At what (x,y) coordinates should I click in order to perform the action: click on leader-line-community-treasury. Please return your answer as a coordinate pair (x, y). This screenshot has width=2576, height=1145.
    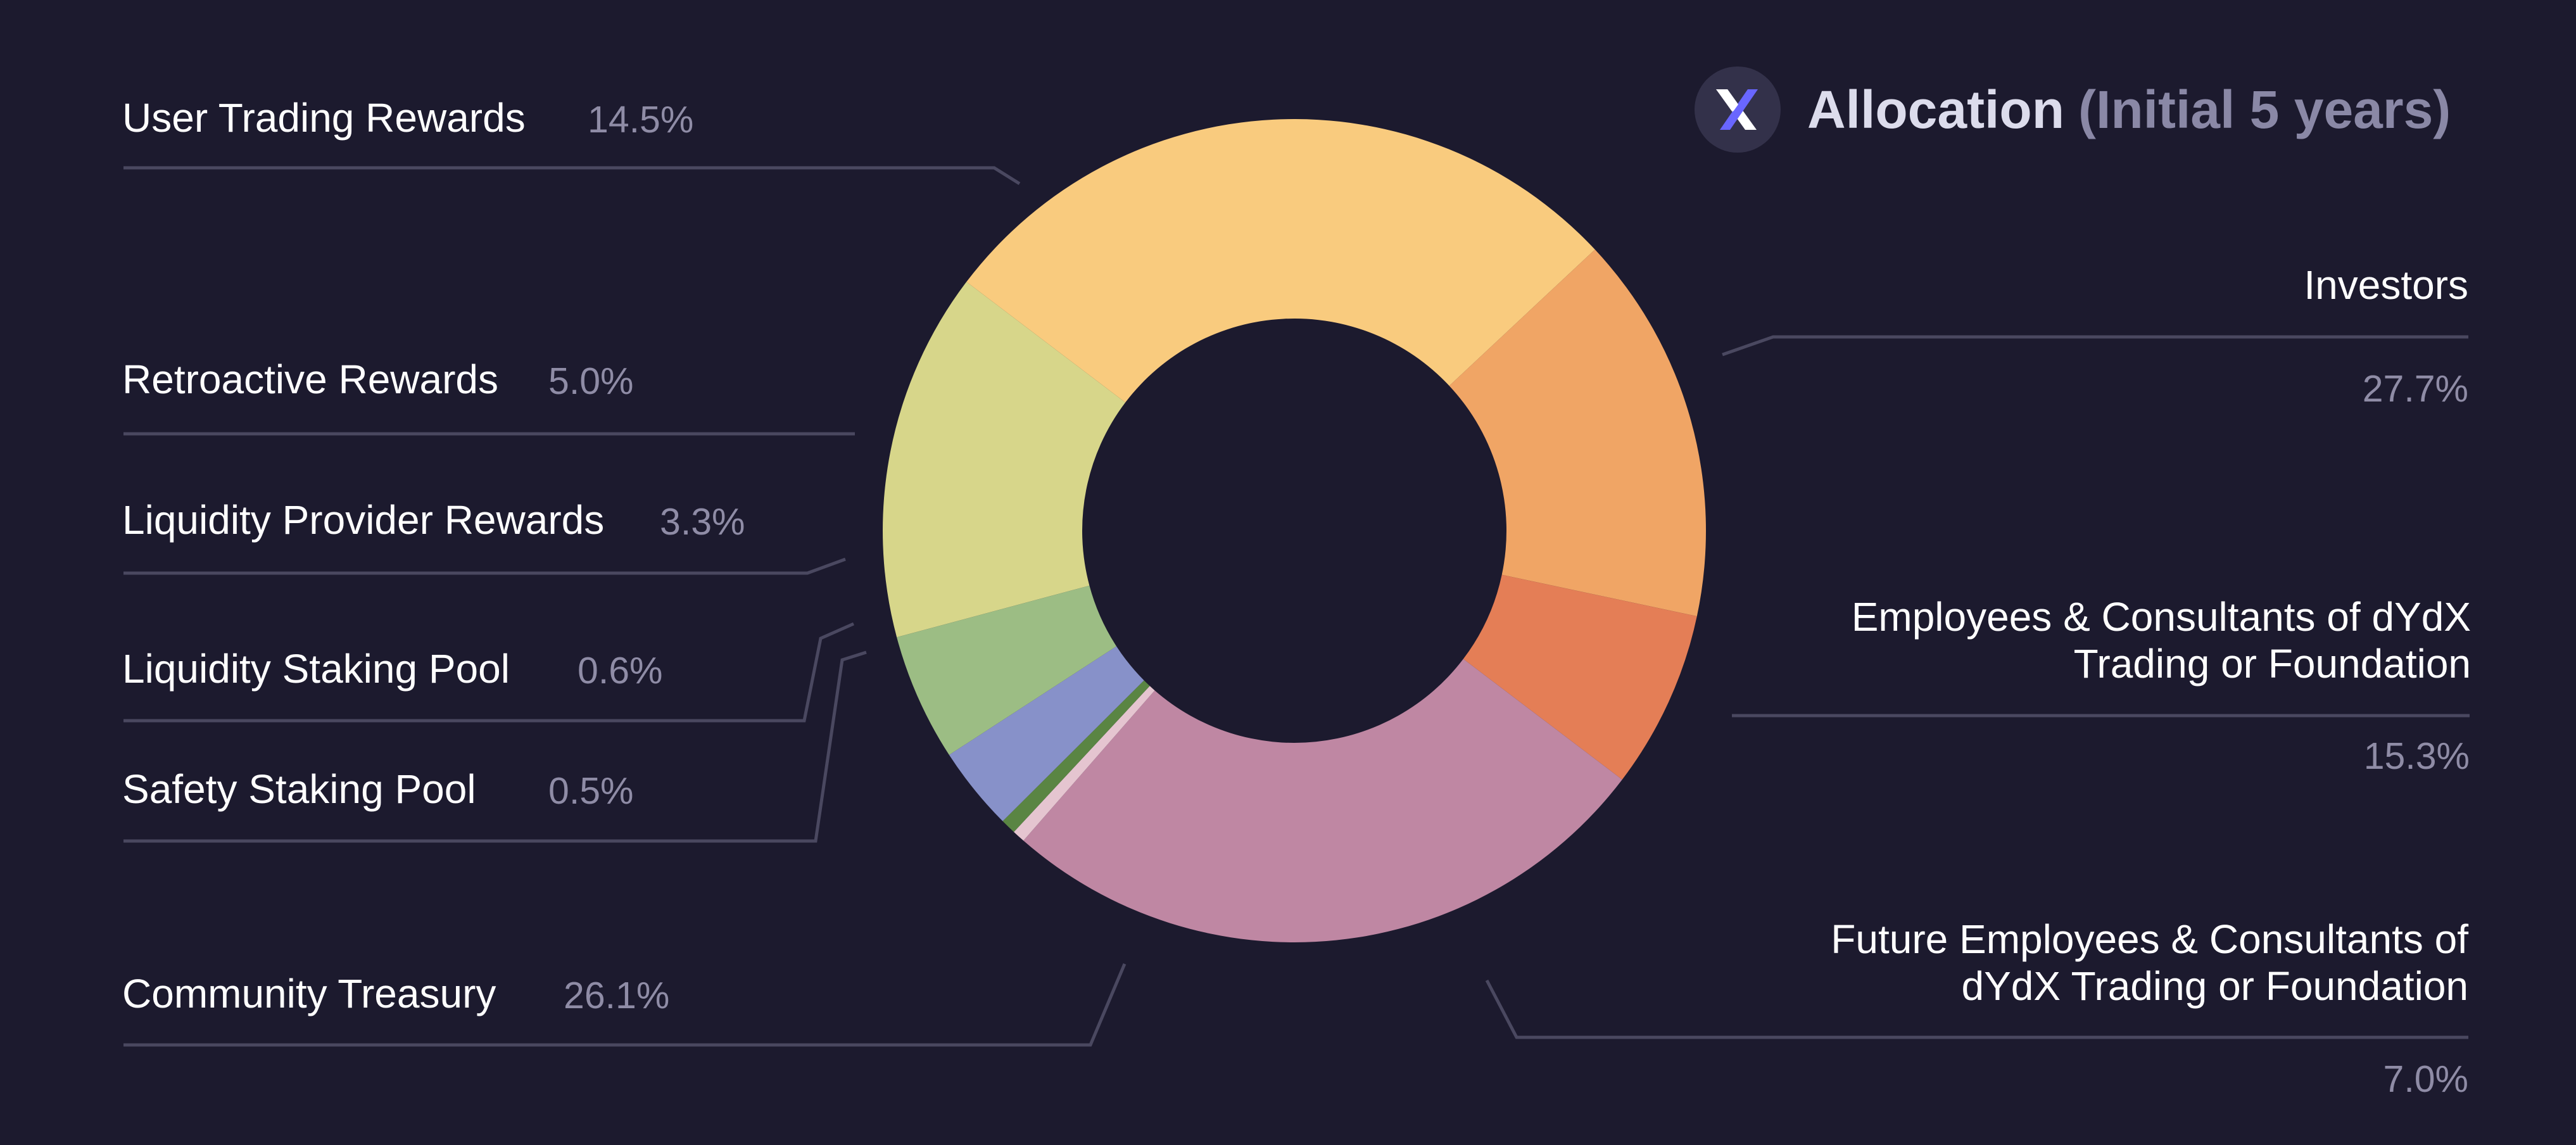
    Looking at the image, I should click on (625, 1005).